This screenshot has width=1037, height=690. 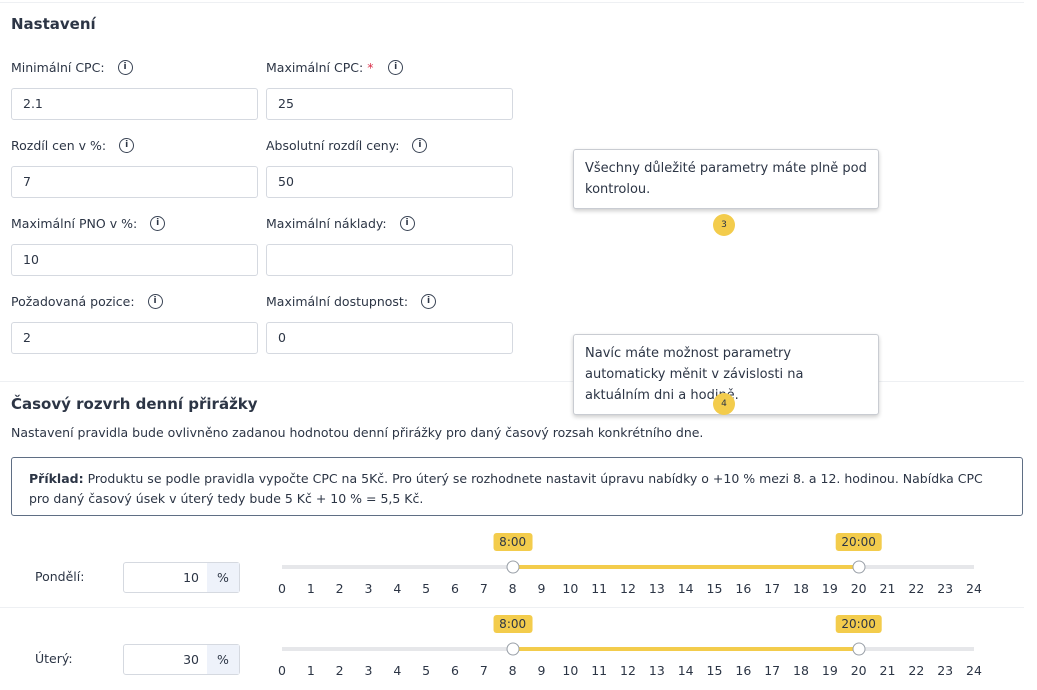 I want to click on value-input: 10%, so click(x=181, y=577).